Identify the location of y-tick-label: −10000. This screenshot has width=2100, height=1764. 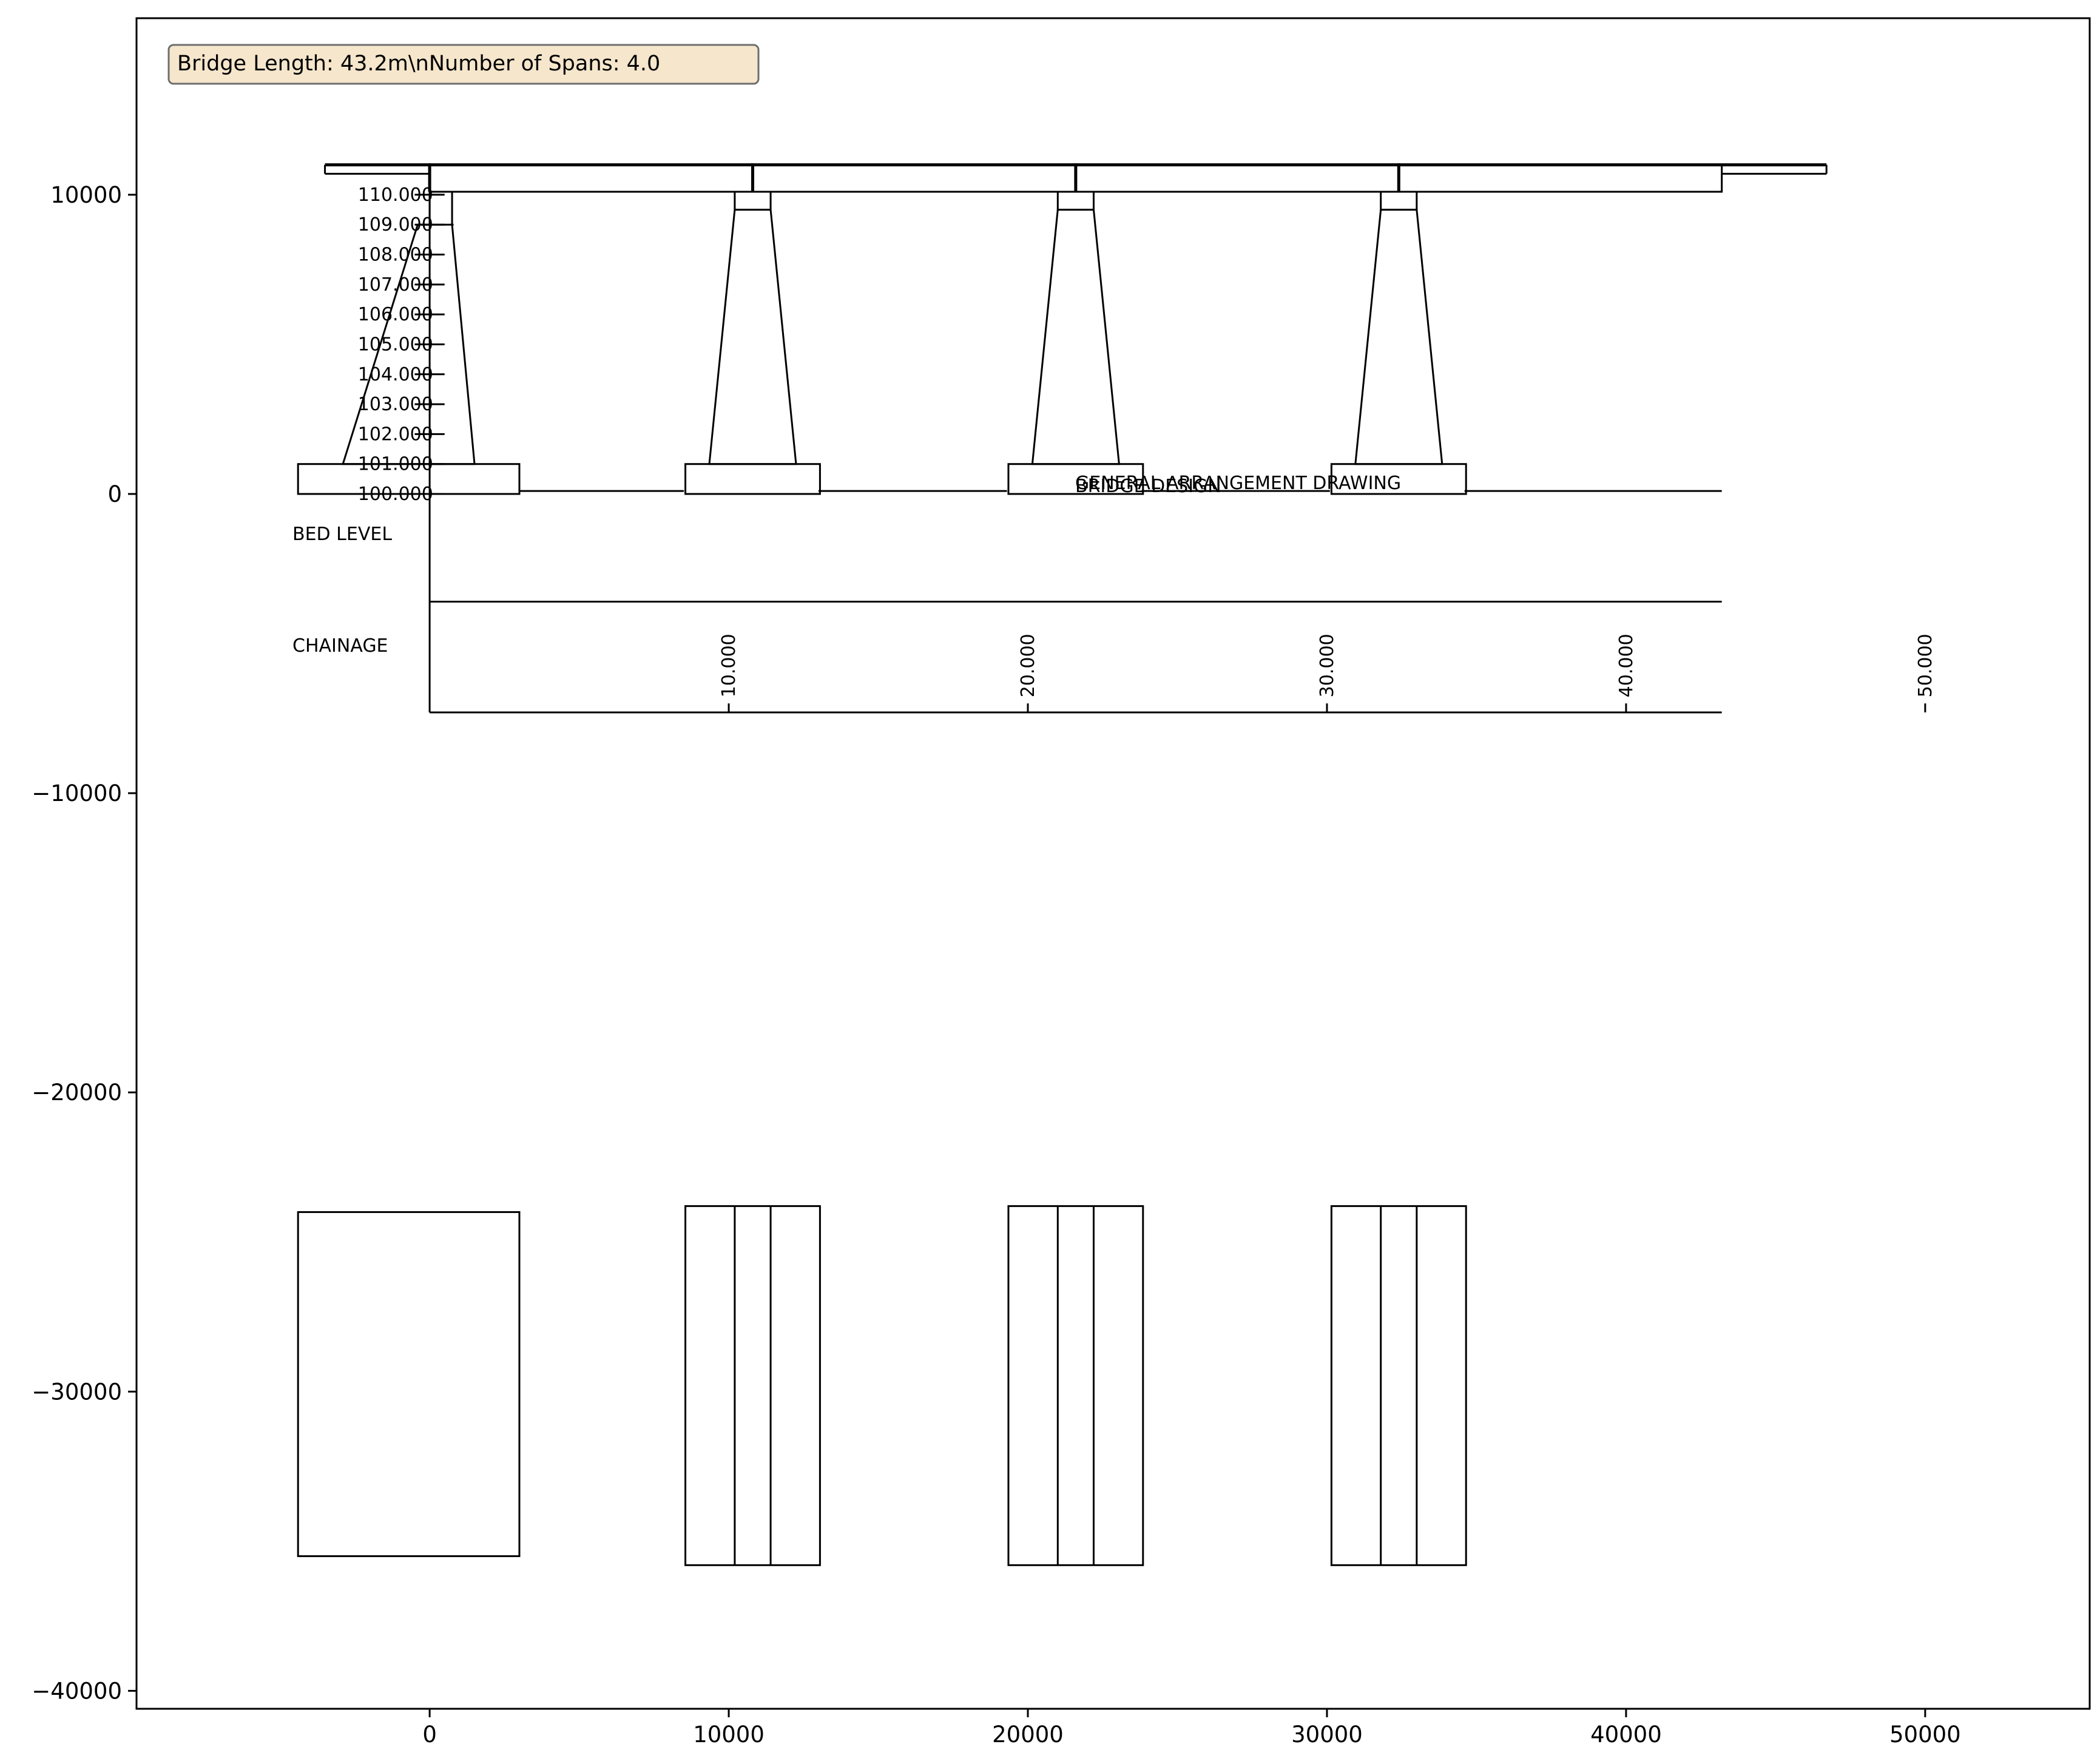
(77, 793).